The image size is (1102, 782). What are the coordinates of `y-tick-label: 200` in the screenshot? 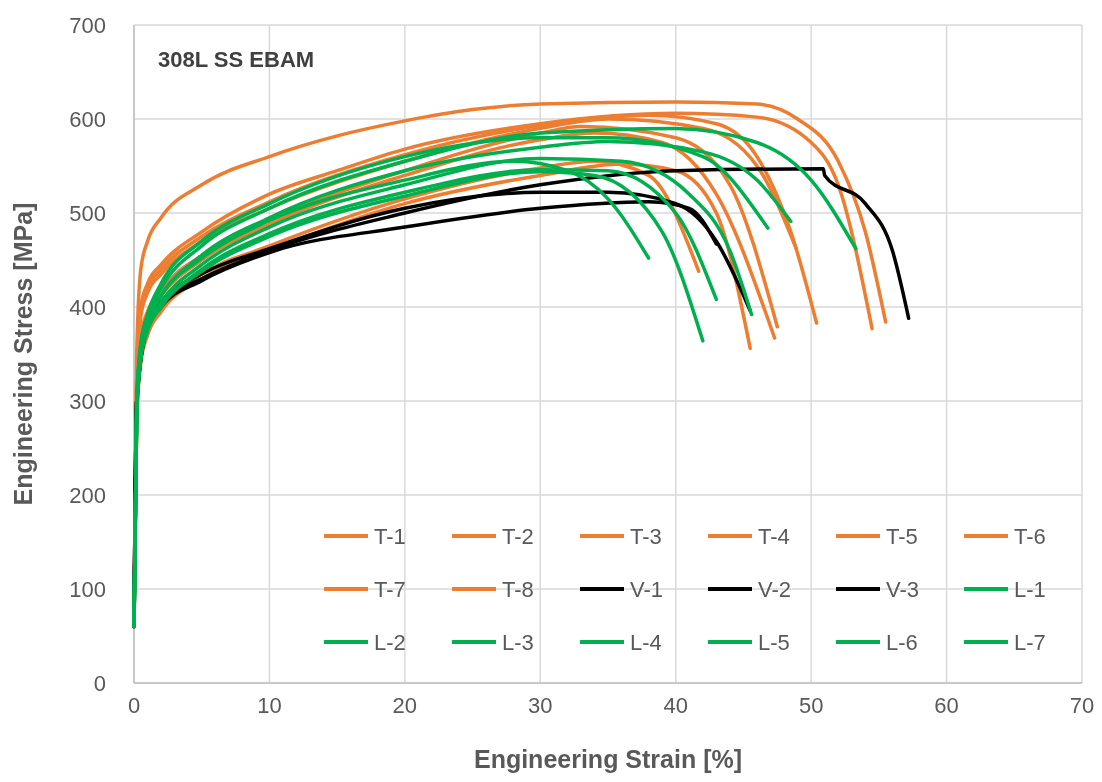 It's located at (87, 495).